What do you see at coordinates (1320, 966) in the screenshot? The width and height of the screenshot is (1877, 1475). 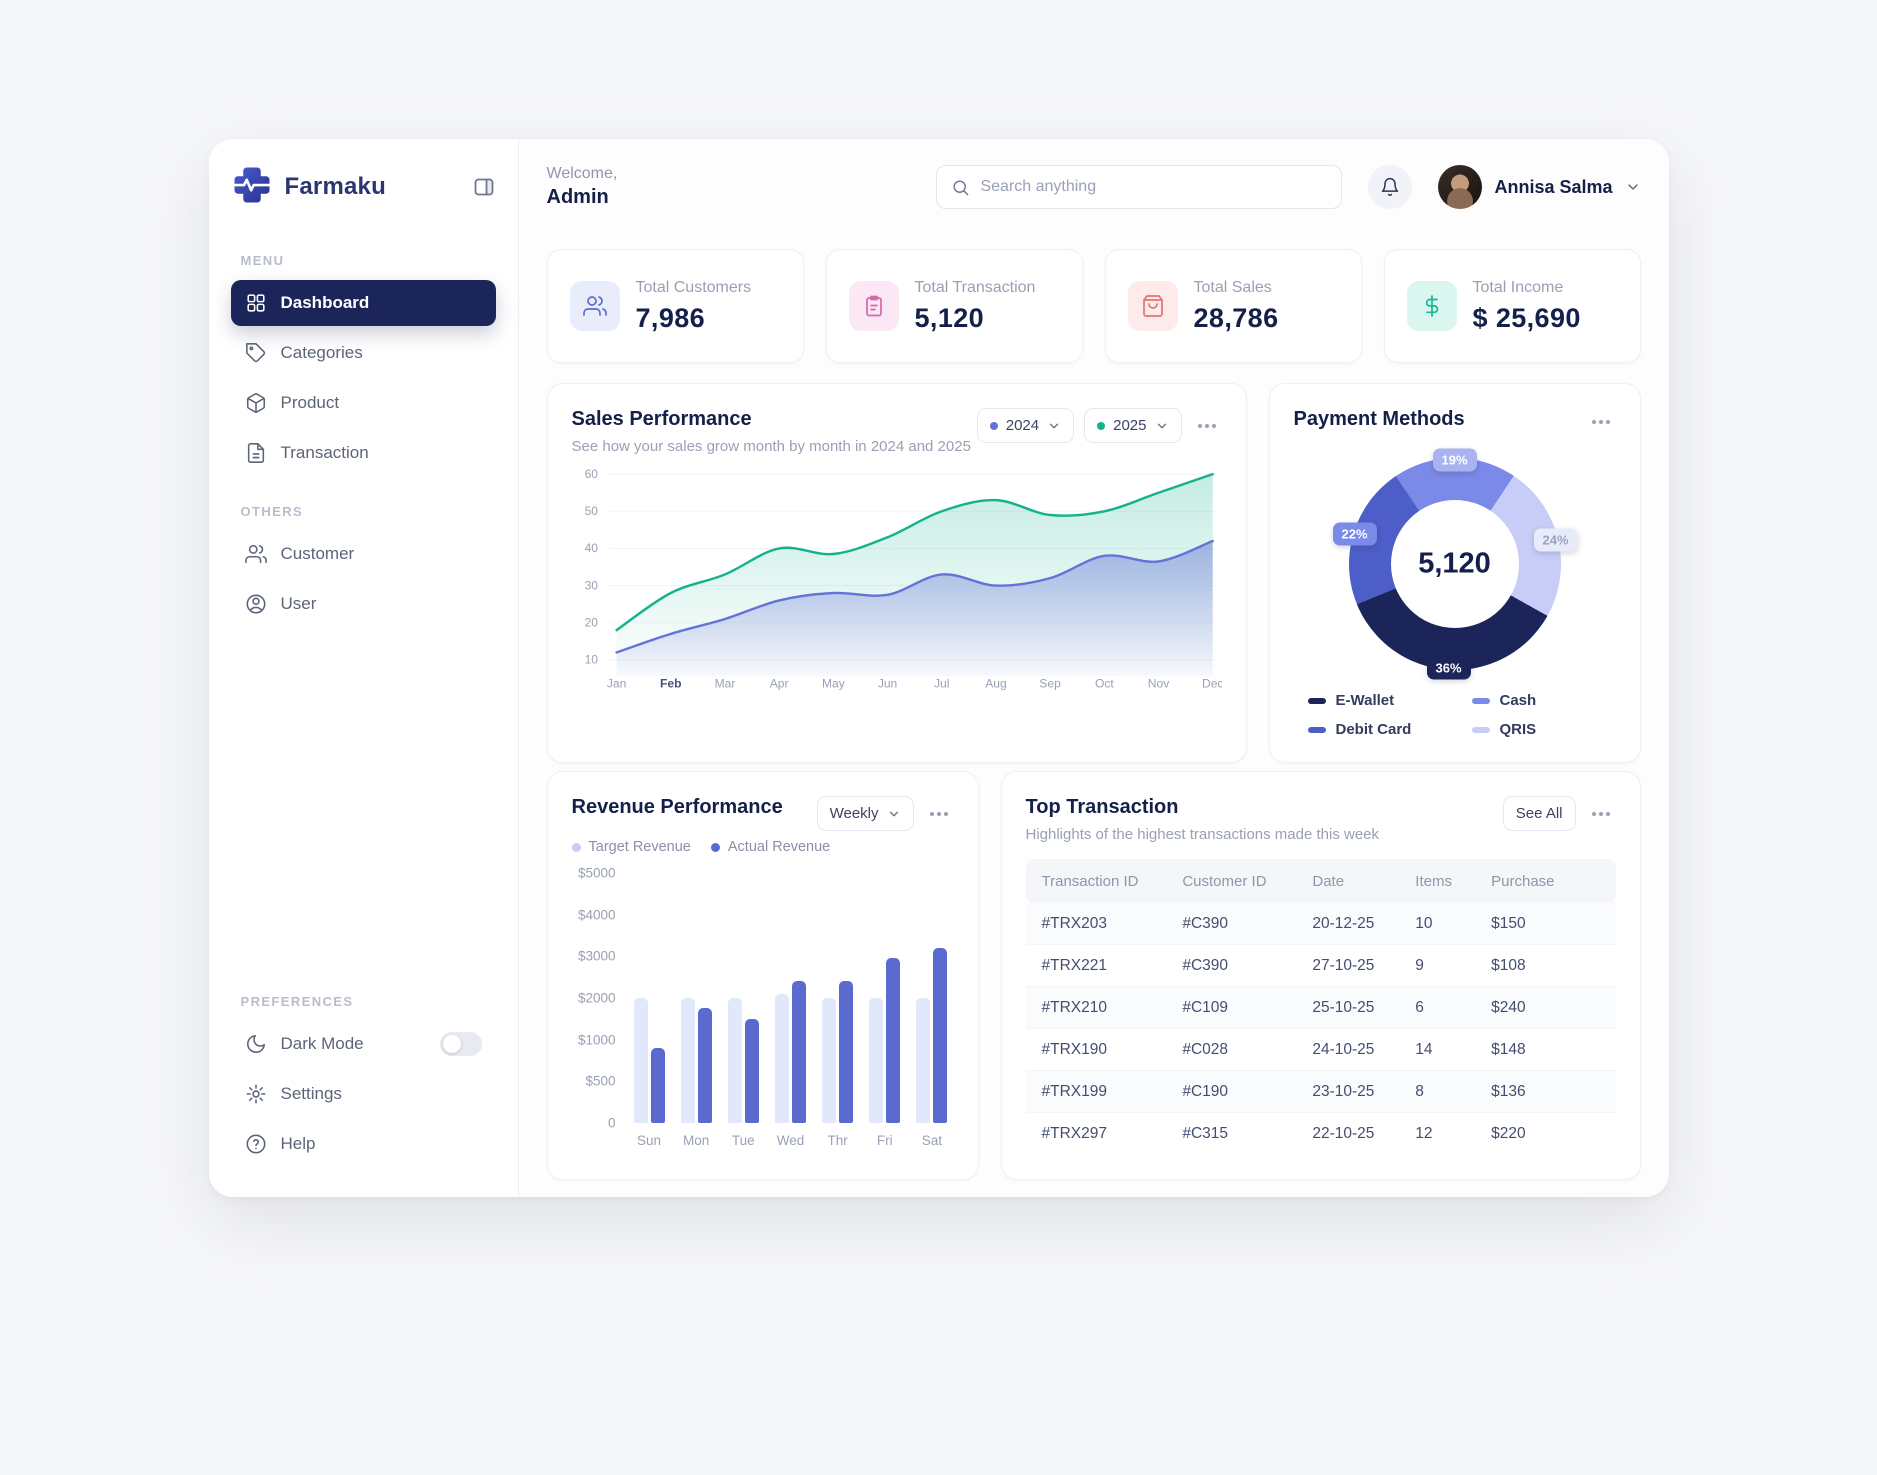 I see `table-row: #TRX221 #C390 27-10-25 9 $108` at bounding box center [1320, 966].